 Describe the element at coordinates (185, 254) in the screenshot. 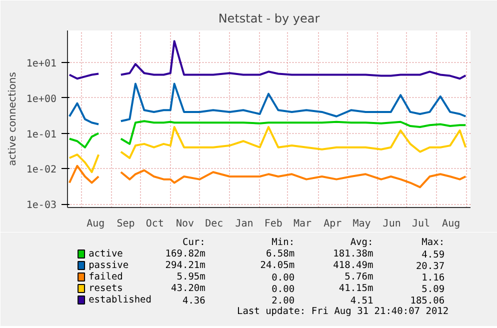

I see `text: 169.82m` at that location.